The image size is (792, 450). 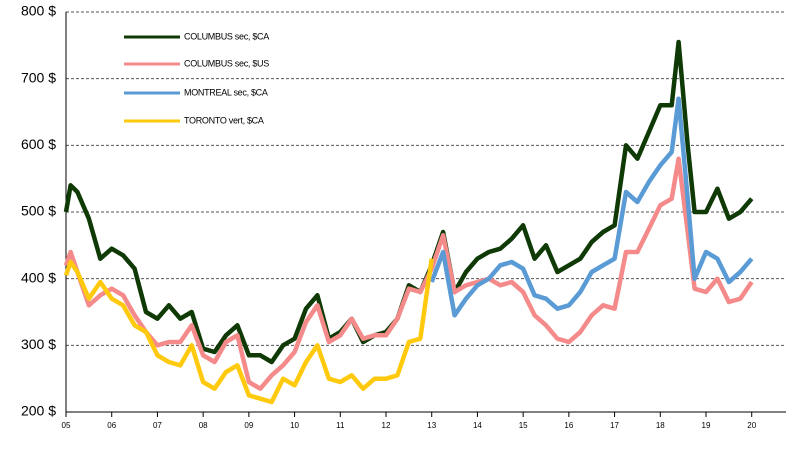 I want to click on y-tick-label: 300 $, so click(x=38, y=344).